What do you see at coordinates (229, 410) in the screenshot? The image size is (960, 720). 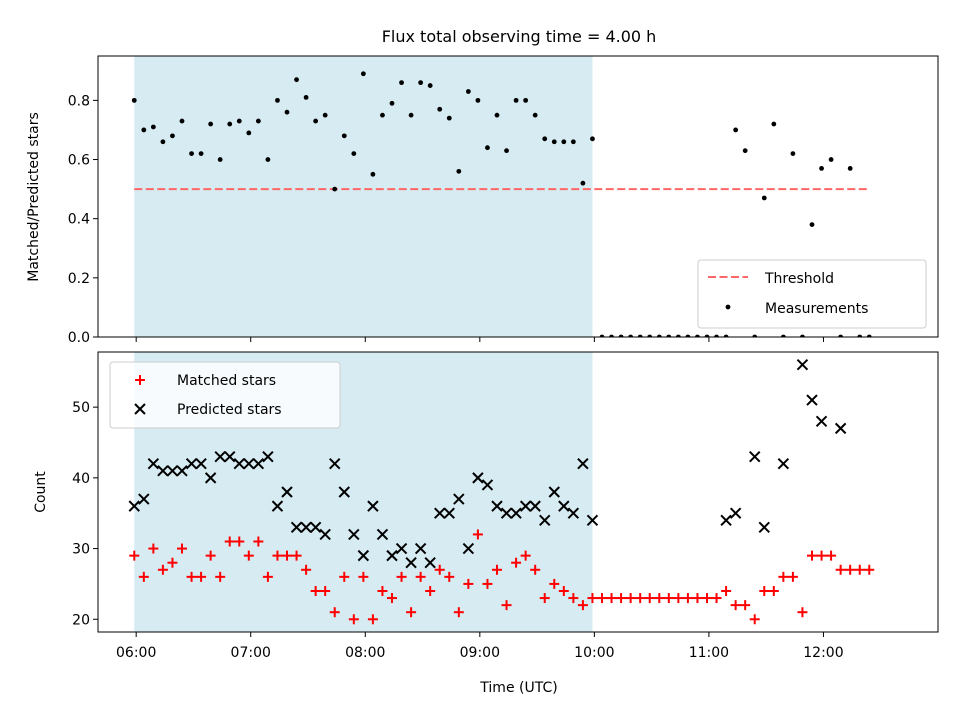 I see `legend-predicted-label: Predicted stars` at bounding box center [229, 410].